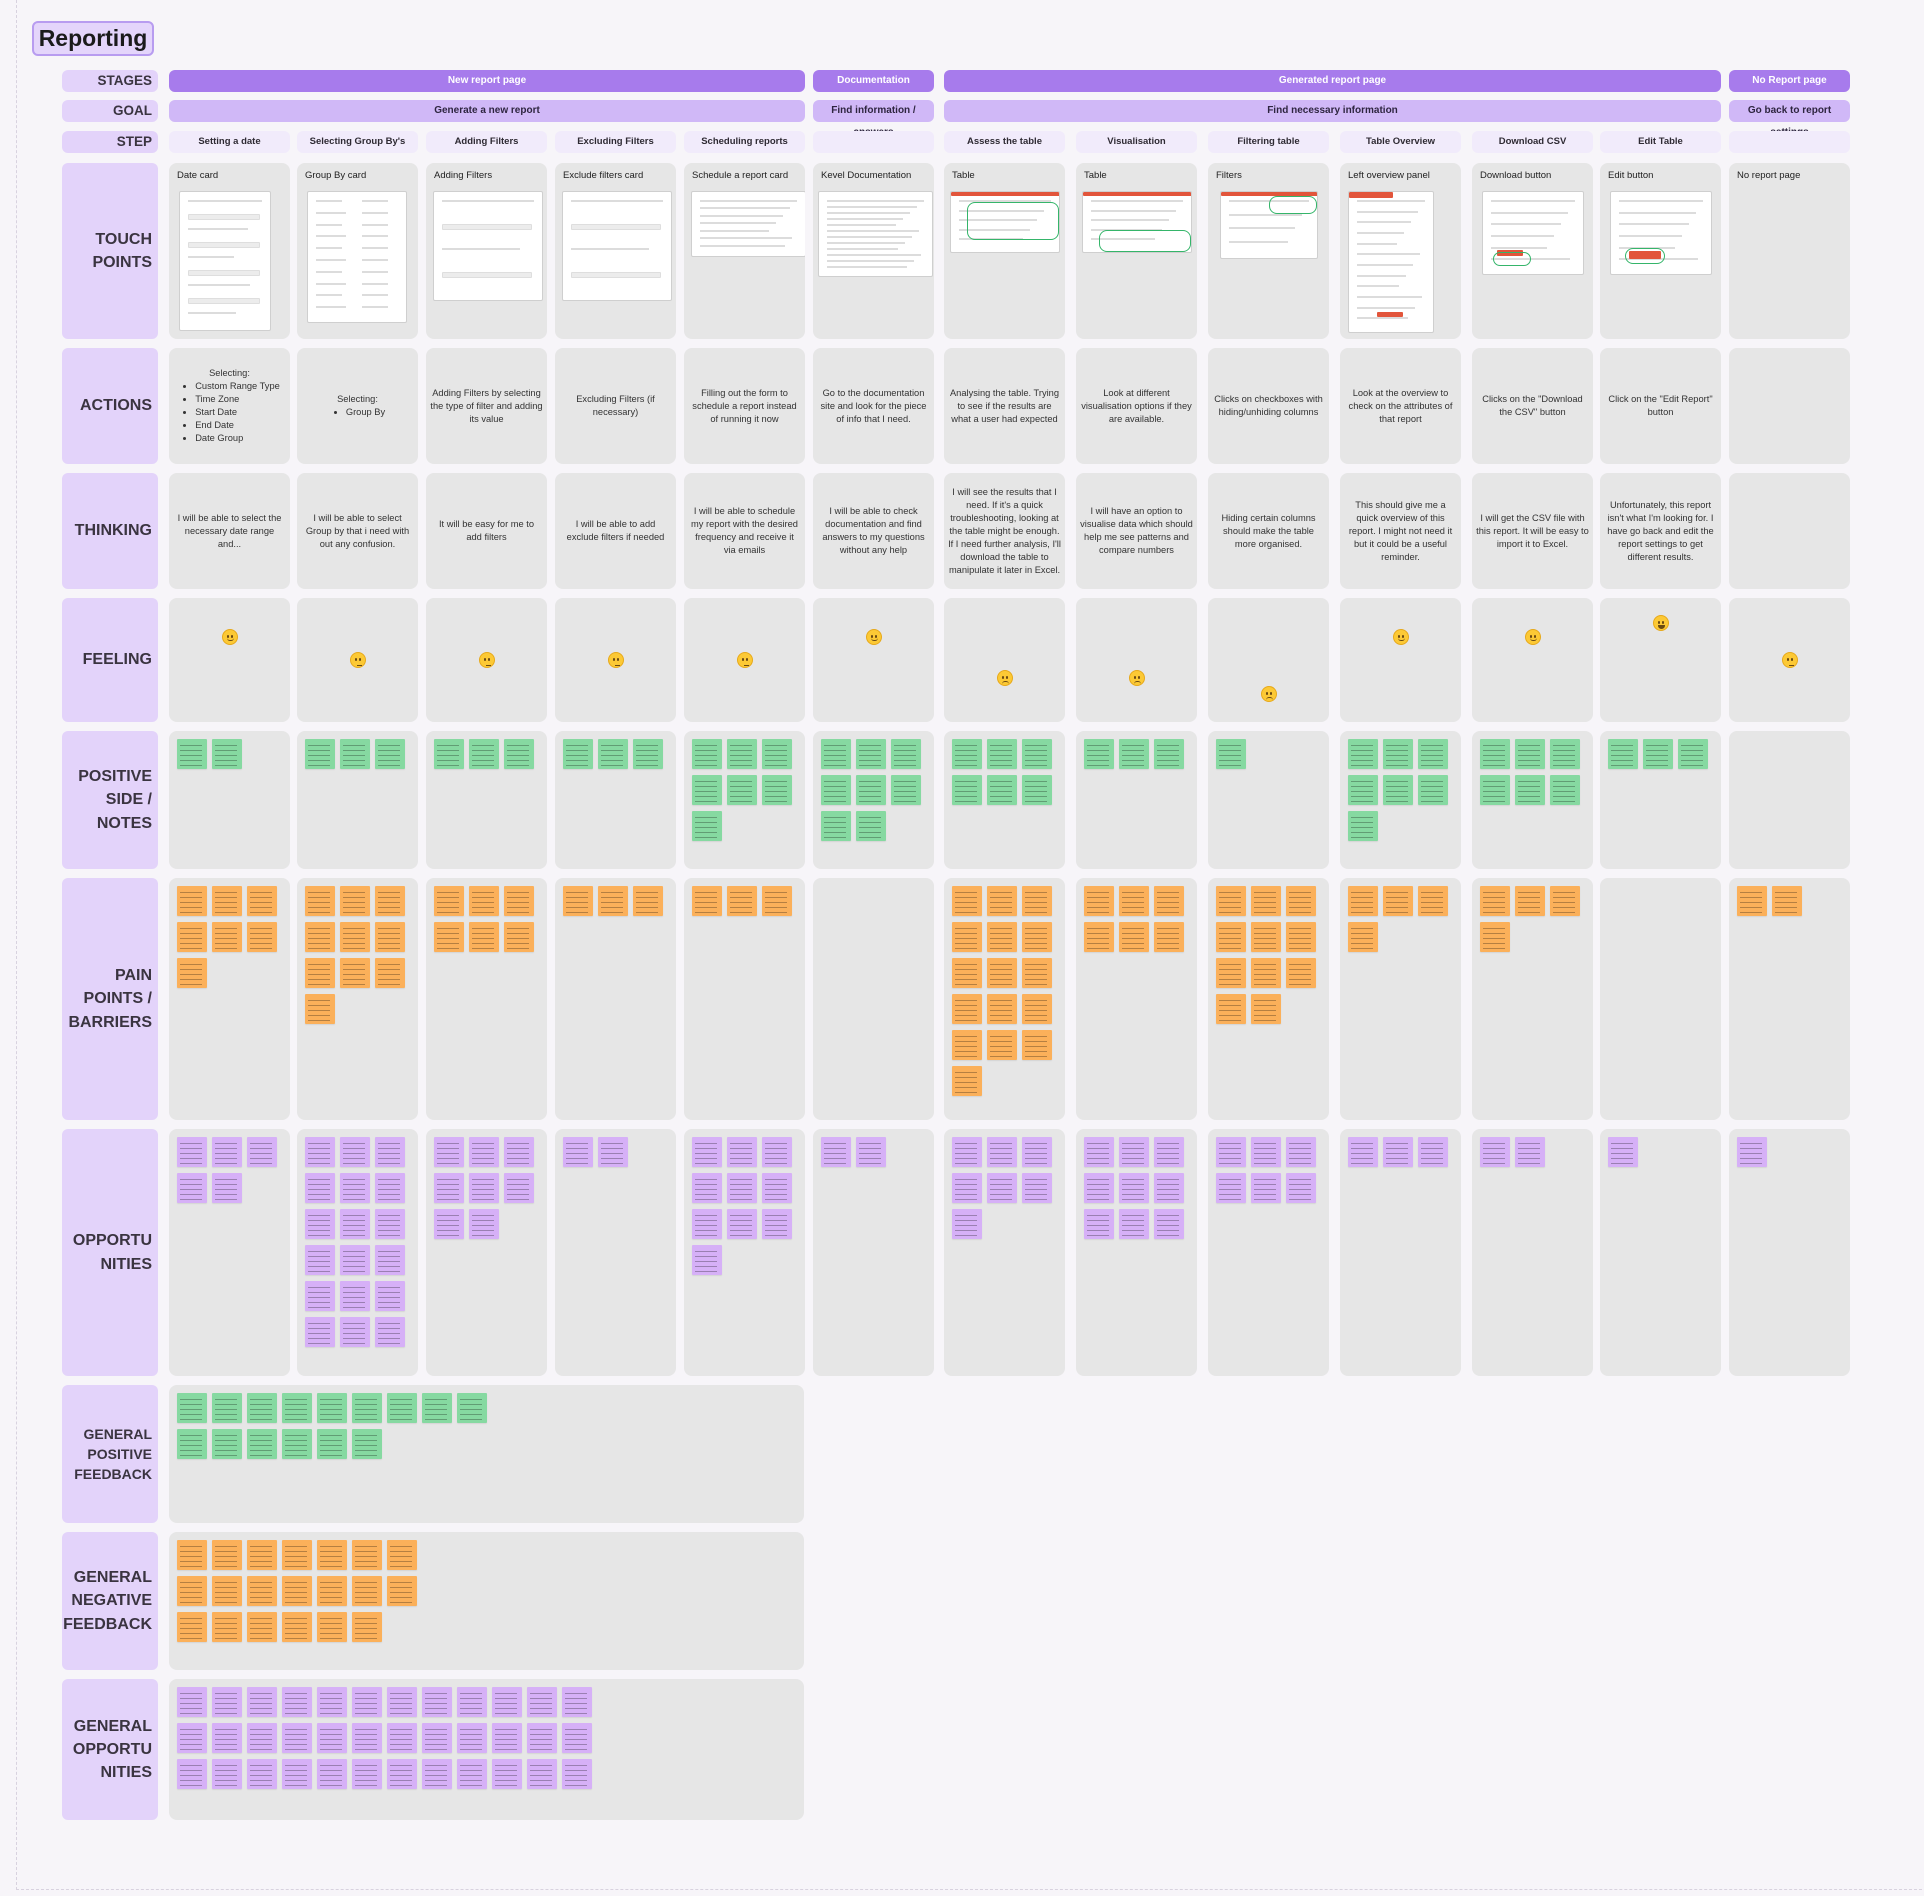  What do you see at coordinates (93, 38) in the screenshot?
I see `board-title: Reporting` at bounding box center [93, 38].